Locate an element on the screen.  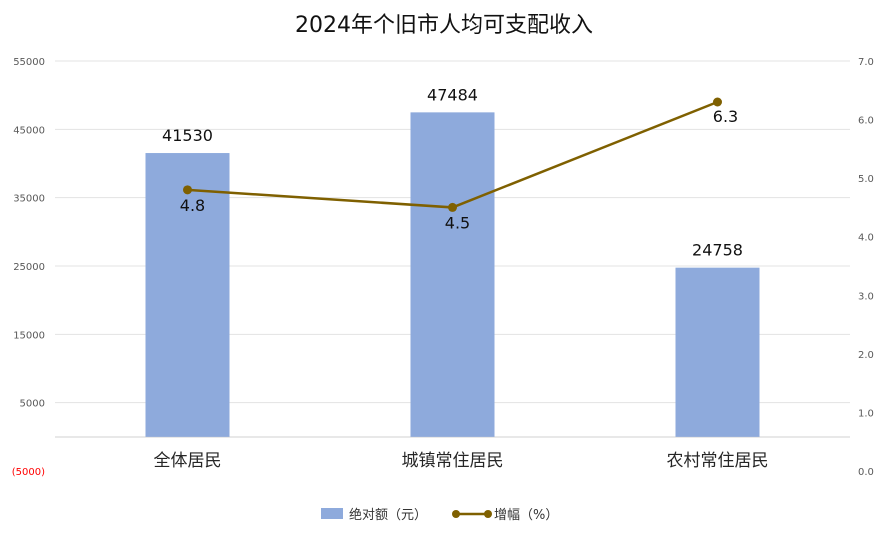
category-label: 城镇常住居民 is located at coordinates (453, 461).